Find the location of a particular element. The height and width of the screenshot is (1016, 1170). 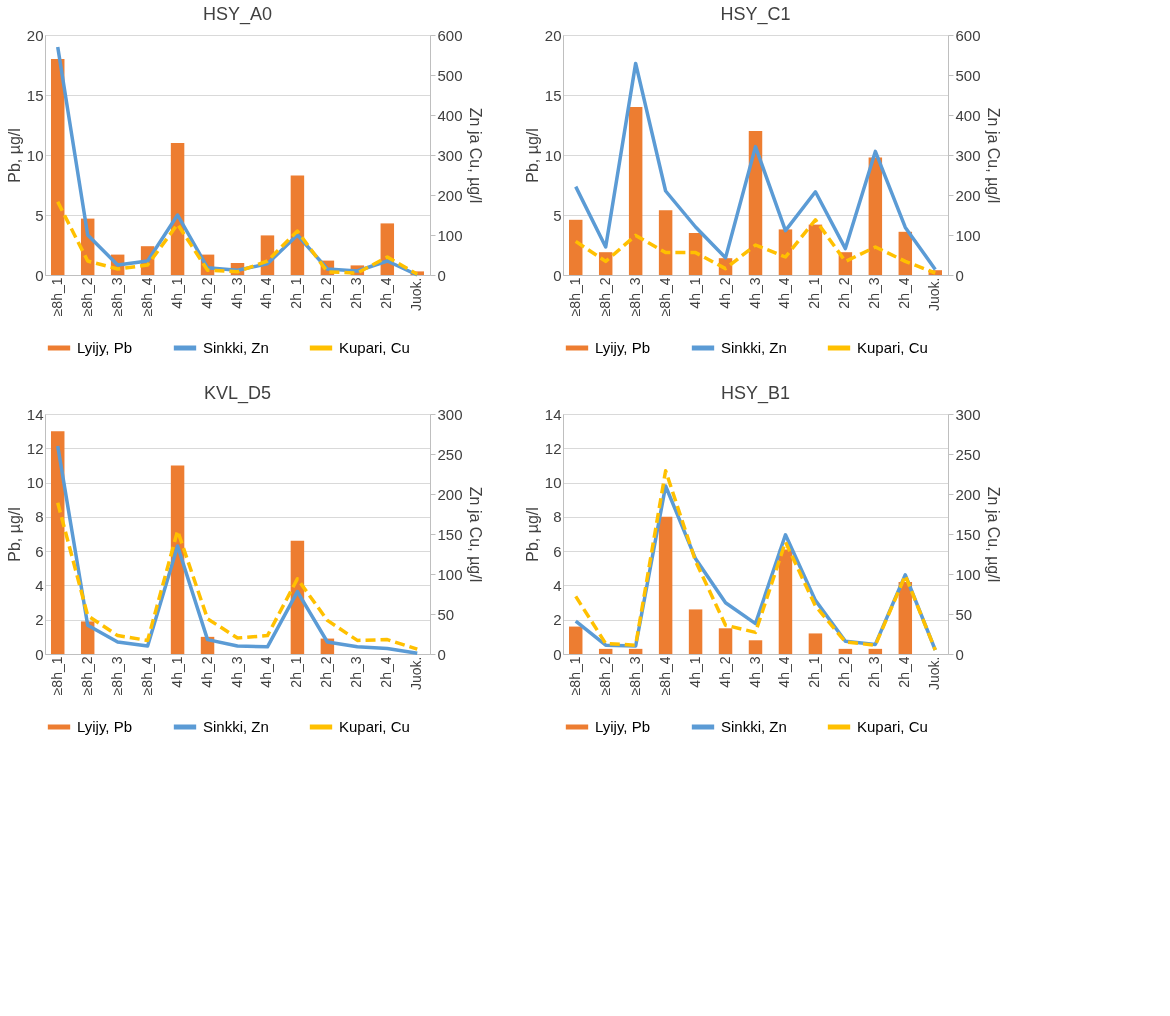

y-tick-label: 20 is located at coordinates (553, 35).